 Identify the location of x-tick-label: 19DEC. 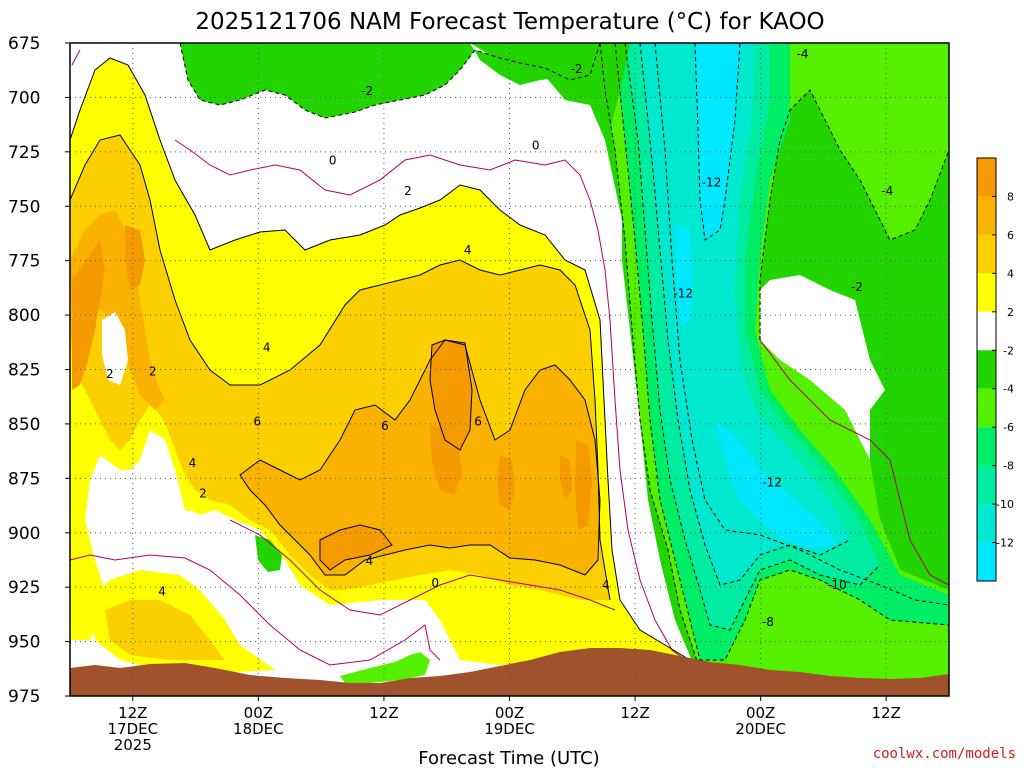
(509, 729).